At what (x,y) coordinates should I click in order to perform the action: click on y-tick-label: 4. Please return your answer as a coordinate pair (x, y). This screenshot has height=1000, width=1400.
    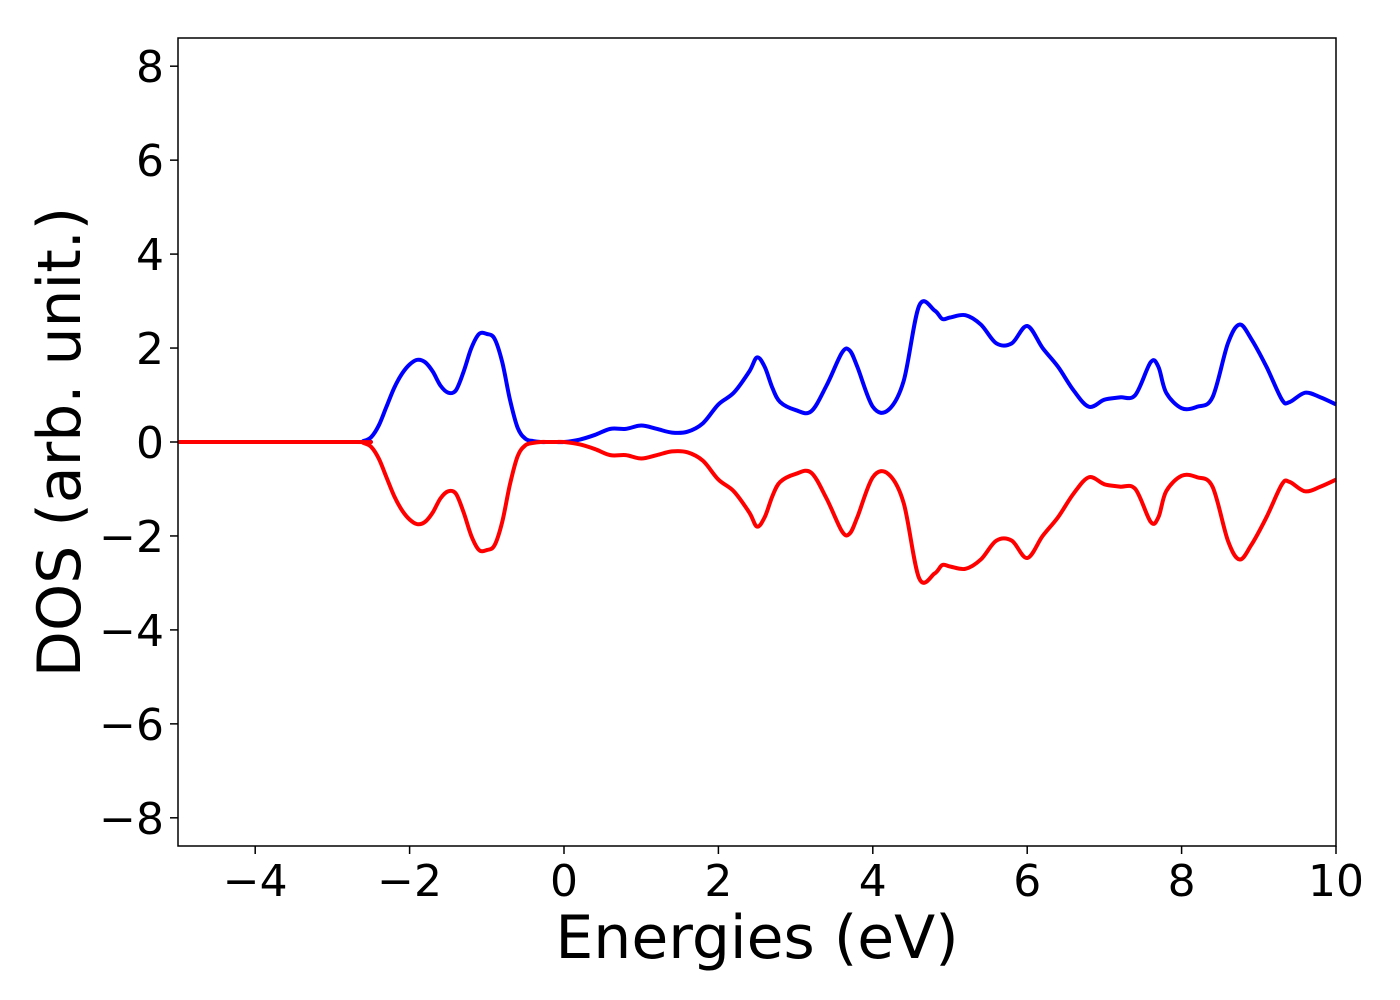
    Looking at the image, I should click on (150, 255).